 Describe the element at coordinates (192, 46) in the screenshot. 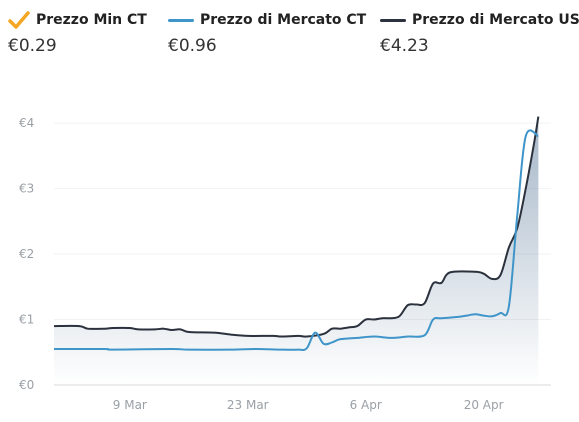

I see `legend-value-market-ct: €0.96` at that location.